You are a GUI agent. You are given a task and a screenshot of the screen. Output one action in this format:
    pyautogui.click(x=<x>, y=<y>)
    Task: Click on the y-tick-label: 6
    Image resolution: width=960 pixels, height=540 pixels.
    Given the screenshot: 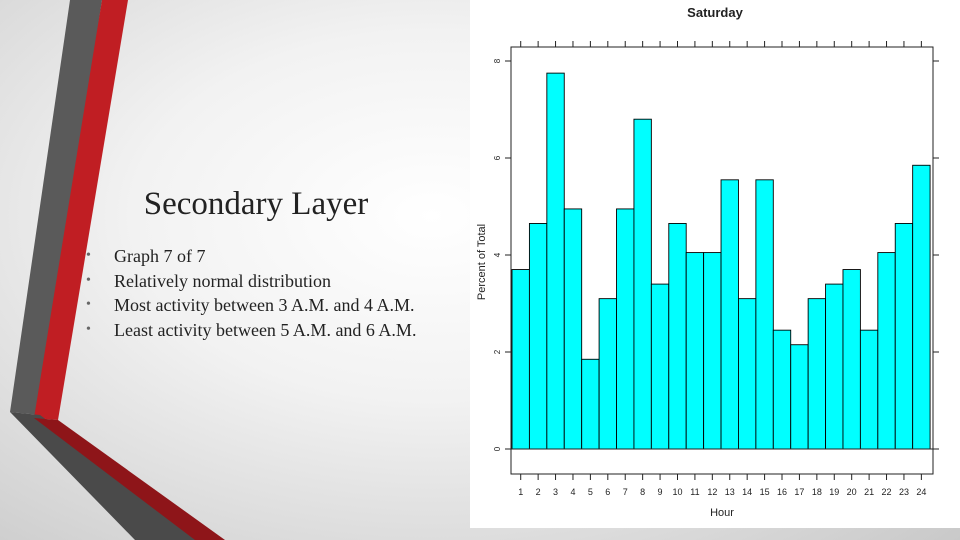 What is the action you would take?
    pyautogui.click(x=497, y=157)
    